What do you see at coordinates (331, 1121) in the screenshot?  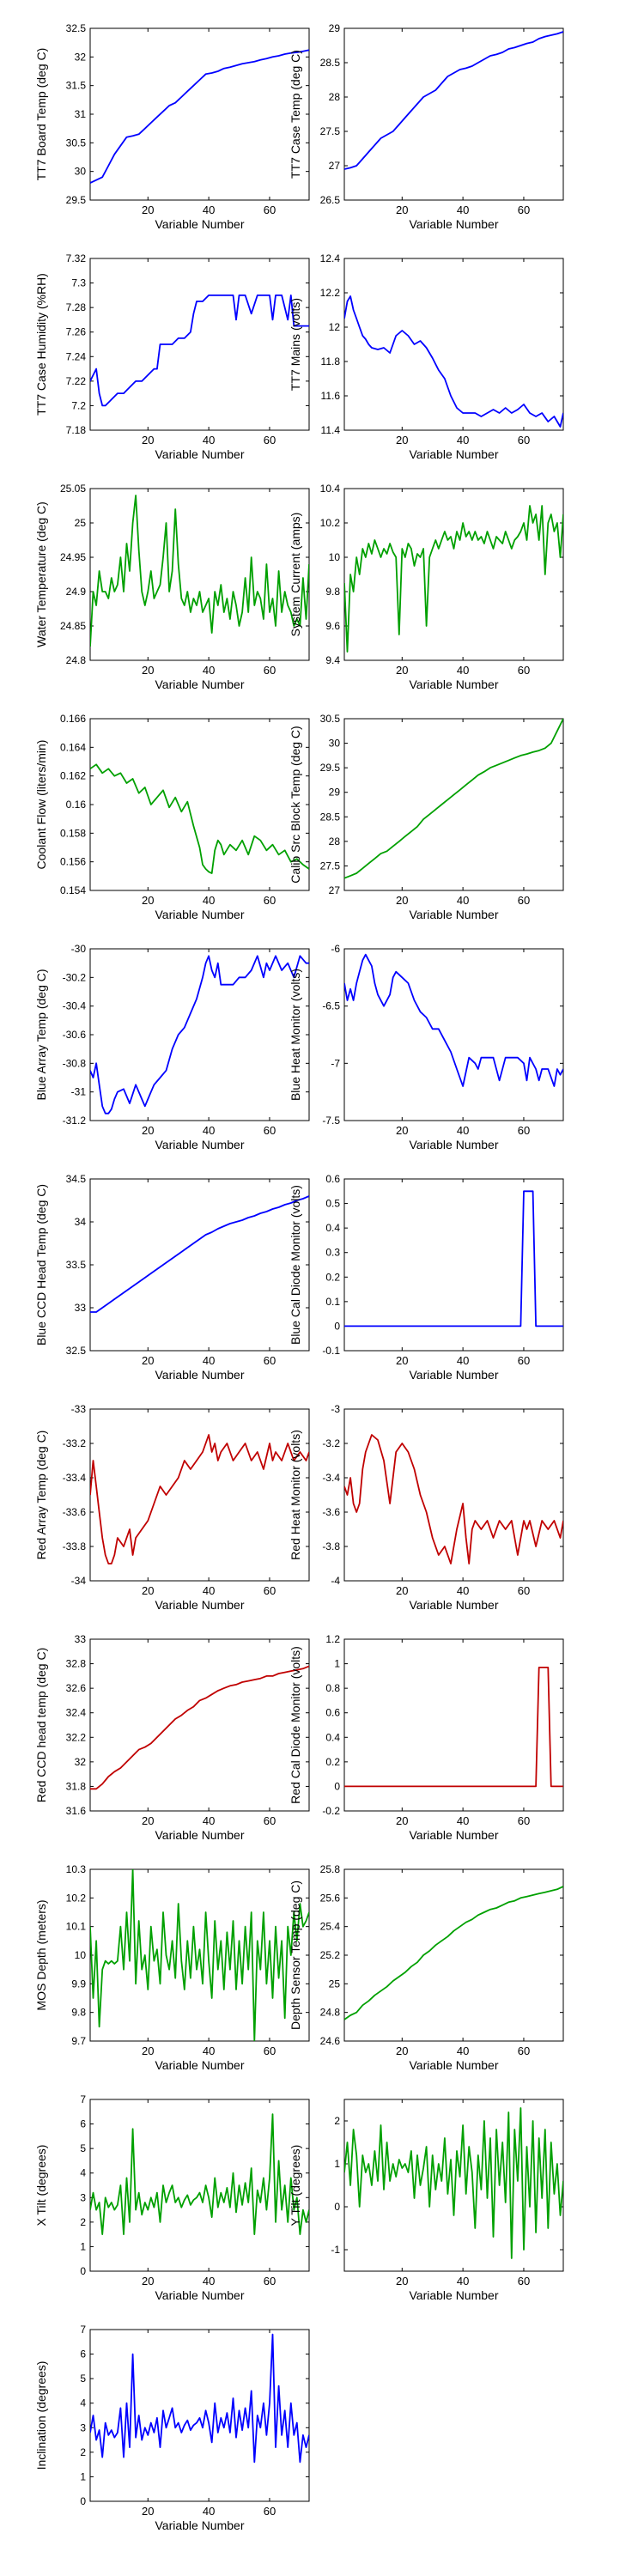 I see `y-tick-label: -7.5` at bounding box center [331, 1121].